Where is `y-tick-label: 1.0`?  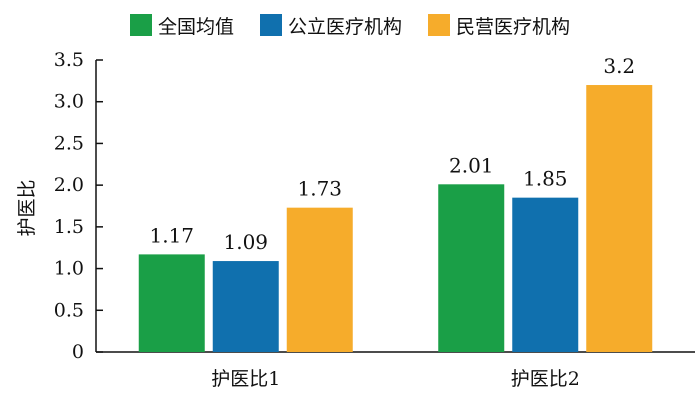
y-tick-label: 1.0 is located at coordinates (69, 269).